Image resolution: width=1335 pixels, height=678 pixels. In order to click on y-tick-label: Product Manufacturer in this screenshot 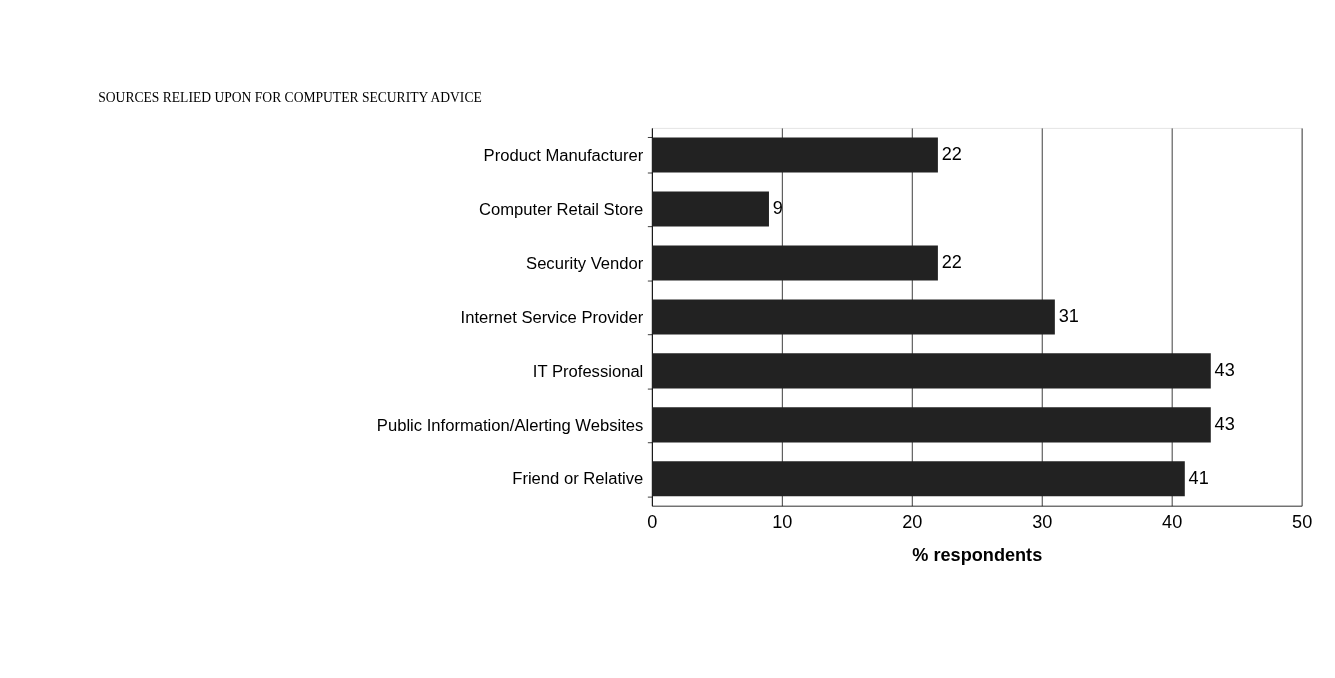, I will do `click(563, 155)`.